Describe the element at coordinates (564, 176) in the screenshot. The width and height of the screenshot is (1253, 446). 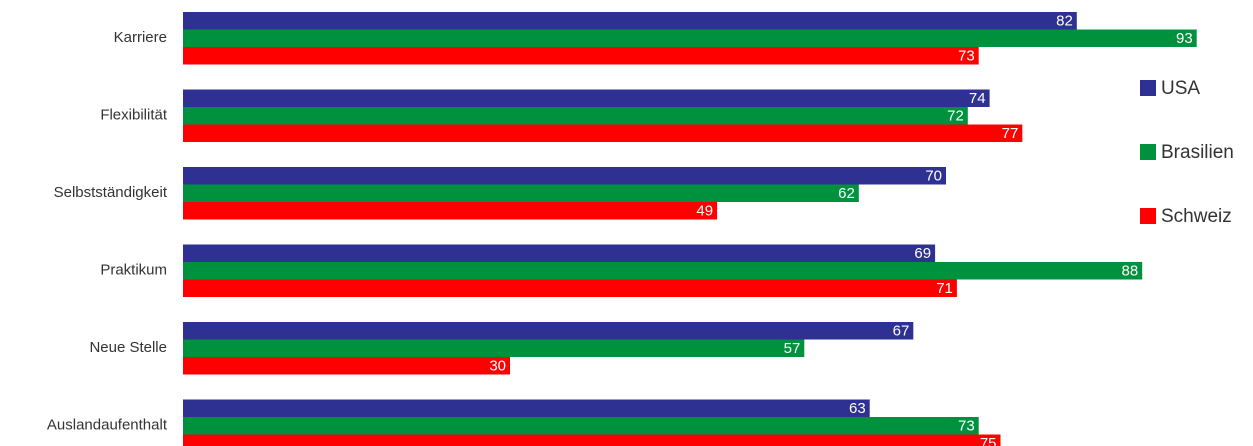
I see `bar-selbststaendigkeit-usa` at that location.